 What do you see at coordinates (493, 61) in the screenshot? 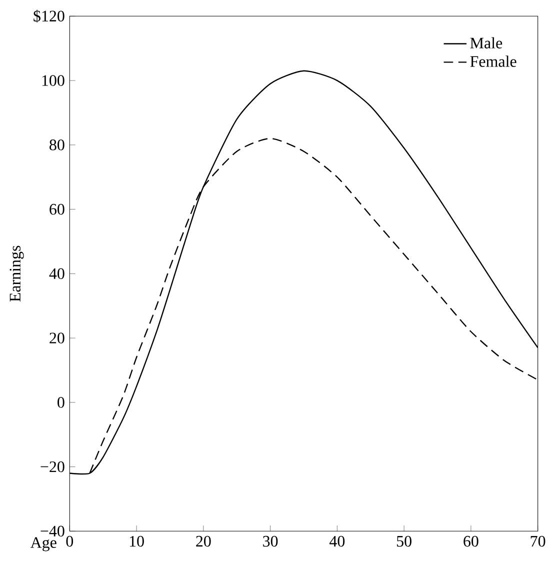
I see `legend-label: Female` at bounding box center [493, 61].